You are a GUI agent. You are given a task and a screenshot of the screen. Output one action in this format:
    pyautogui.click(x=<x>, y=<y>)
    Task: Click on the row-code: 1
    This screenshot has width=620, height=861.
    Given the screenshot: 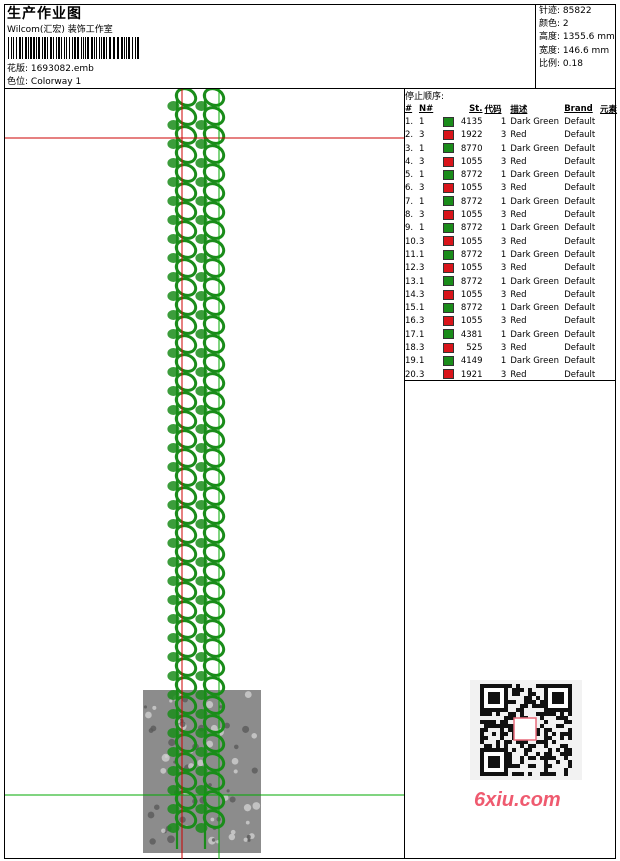 What is the action you would take?
    pyautogui.click(x=503, y=228)
    